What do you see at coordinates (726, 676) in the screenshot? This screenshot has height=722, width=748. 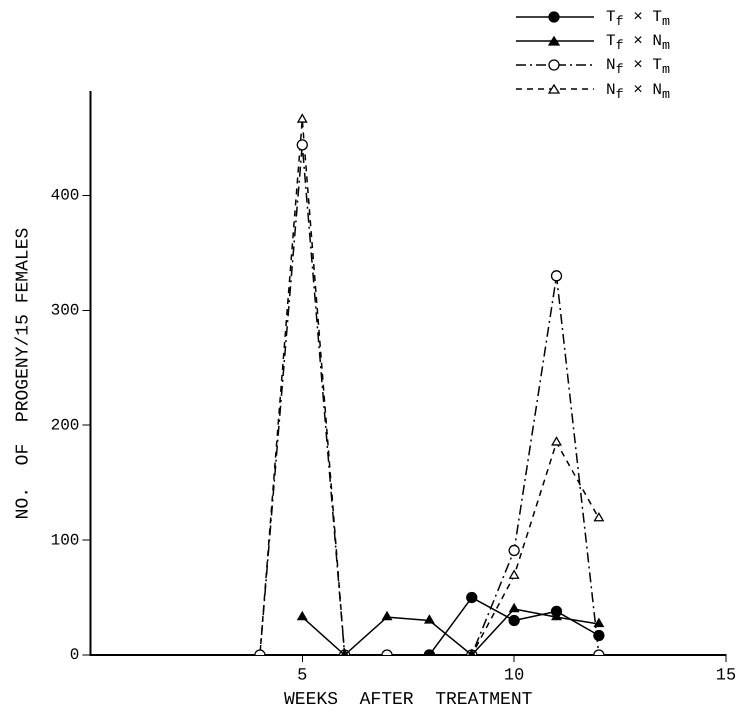 I see `x-tick-label: 15` at bounding box center [726, 676].